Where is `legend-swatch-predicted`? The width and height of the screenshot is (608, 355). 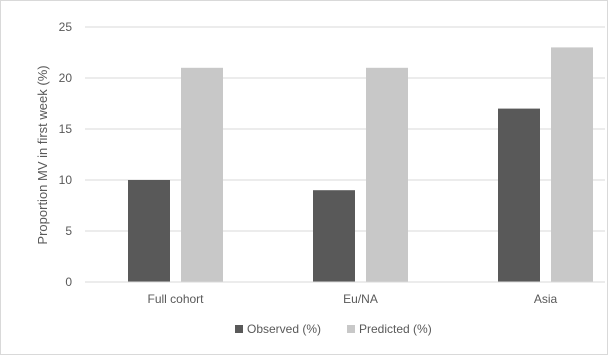 legend-swatch-predicted is located at coordinates (351, 329).